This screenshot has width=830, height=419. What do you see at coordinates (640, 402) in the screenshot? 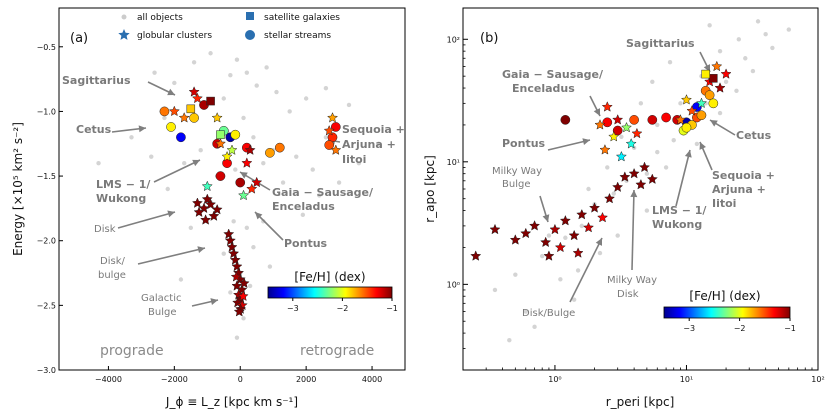
I see `xlabel-b: r_peri [kpc]` at bounding box center [640, 402].